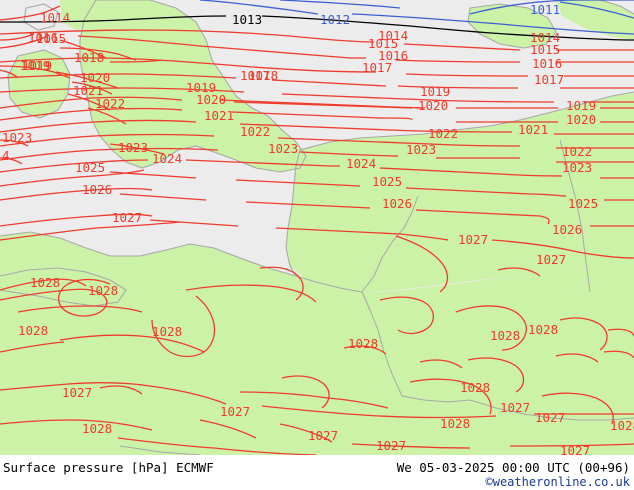 This screenshot has width=634, height=490. Describe the element at coordinates (558, 482) in the screenshot. I see `footer-copyright: ©weatheronline.co.uk` at that location.